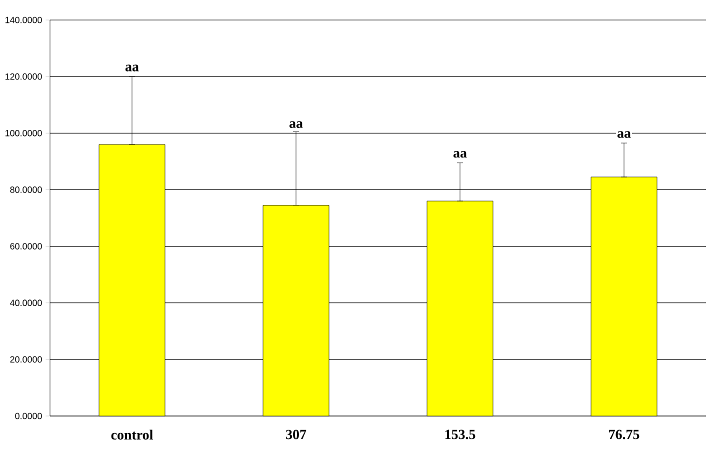 The height and width of the screenshot is (463, 719). Describe the element at coordinates (132, 435) in the screenshot. I see `x-tick-label: control` at that location.